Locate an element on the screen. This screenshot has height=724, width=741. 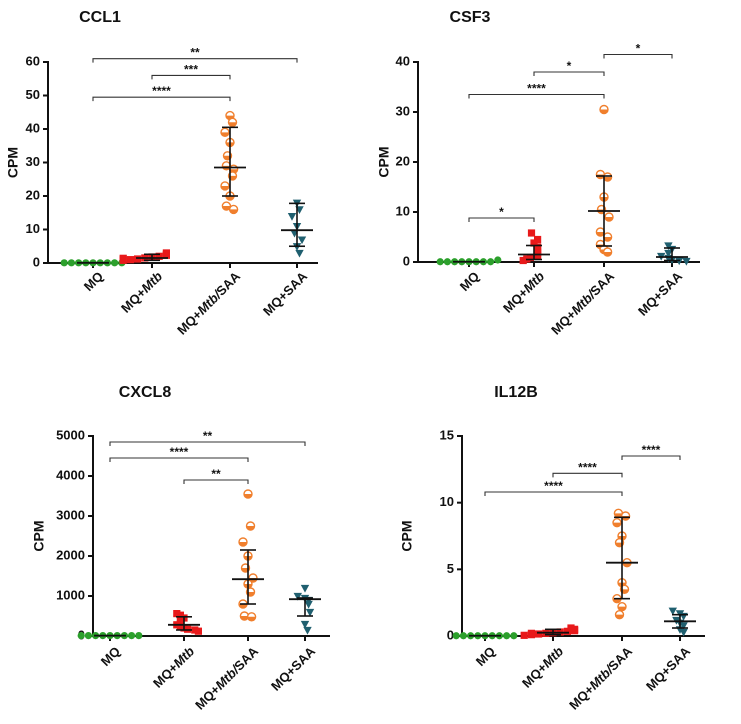
y-tick-label: 20 is located at coordinates (33, 194).